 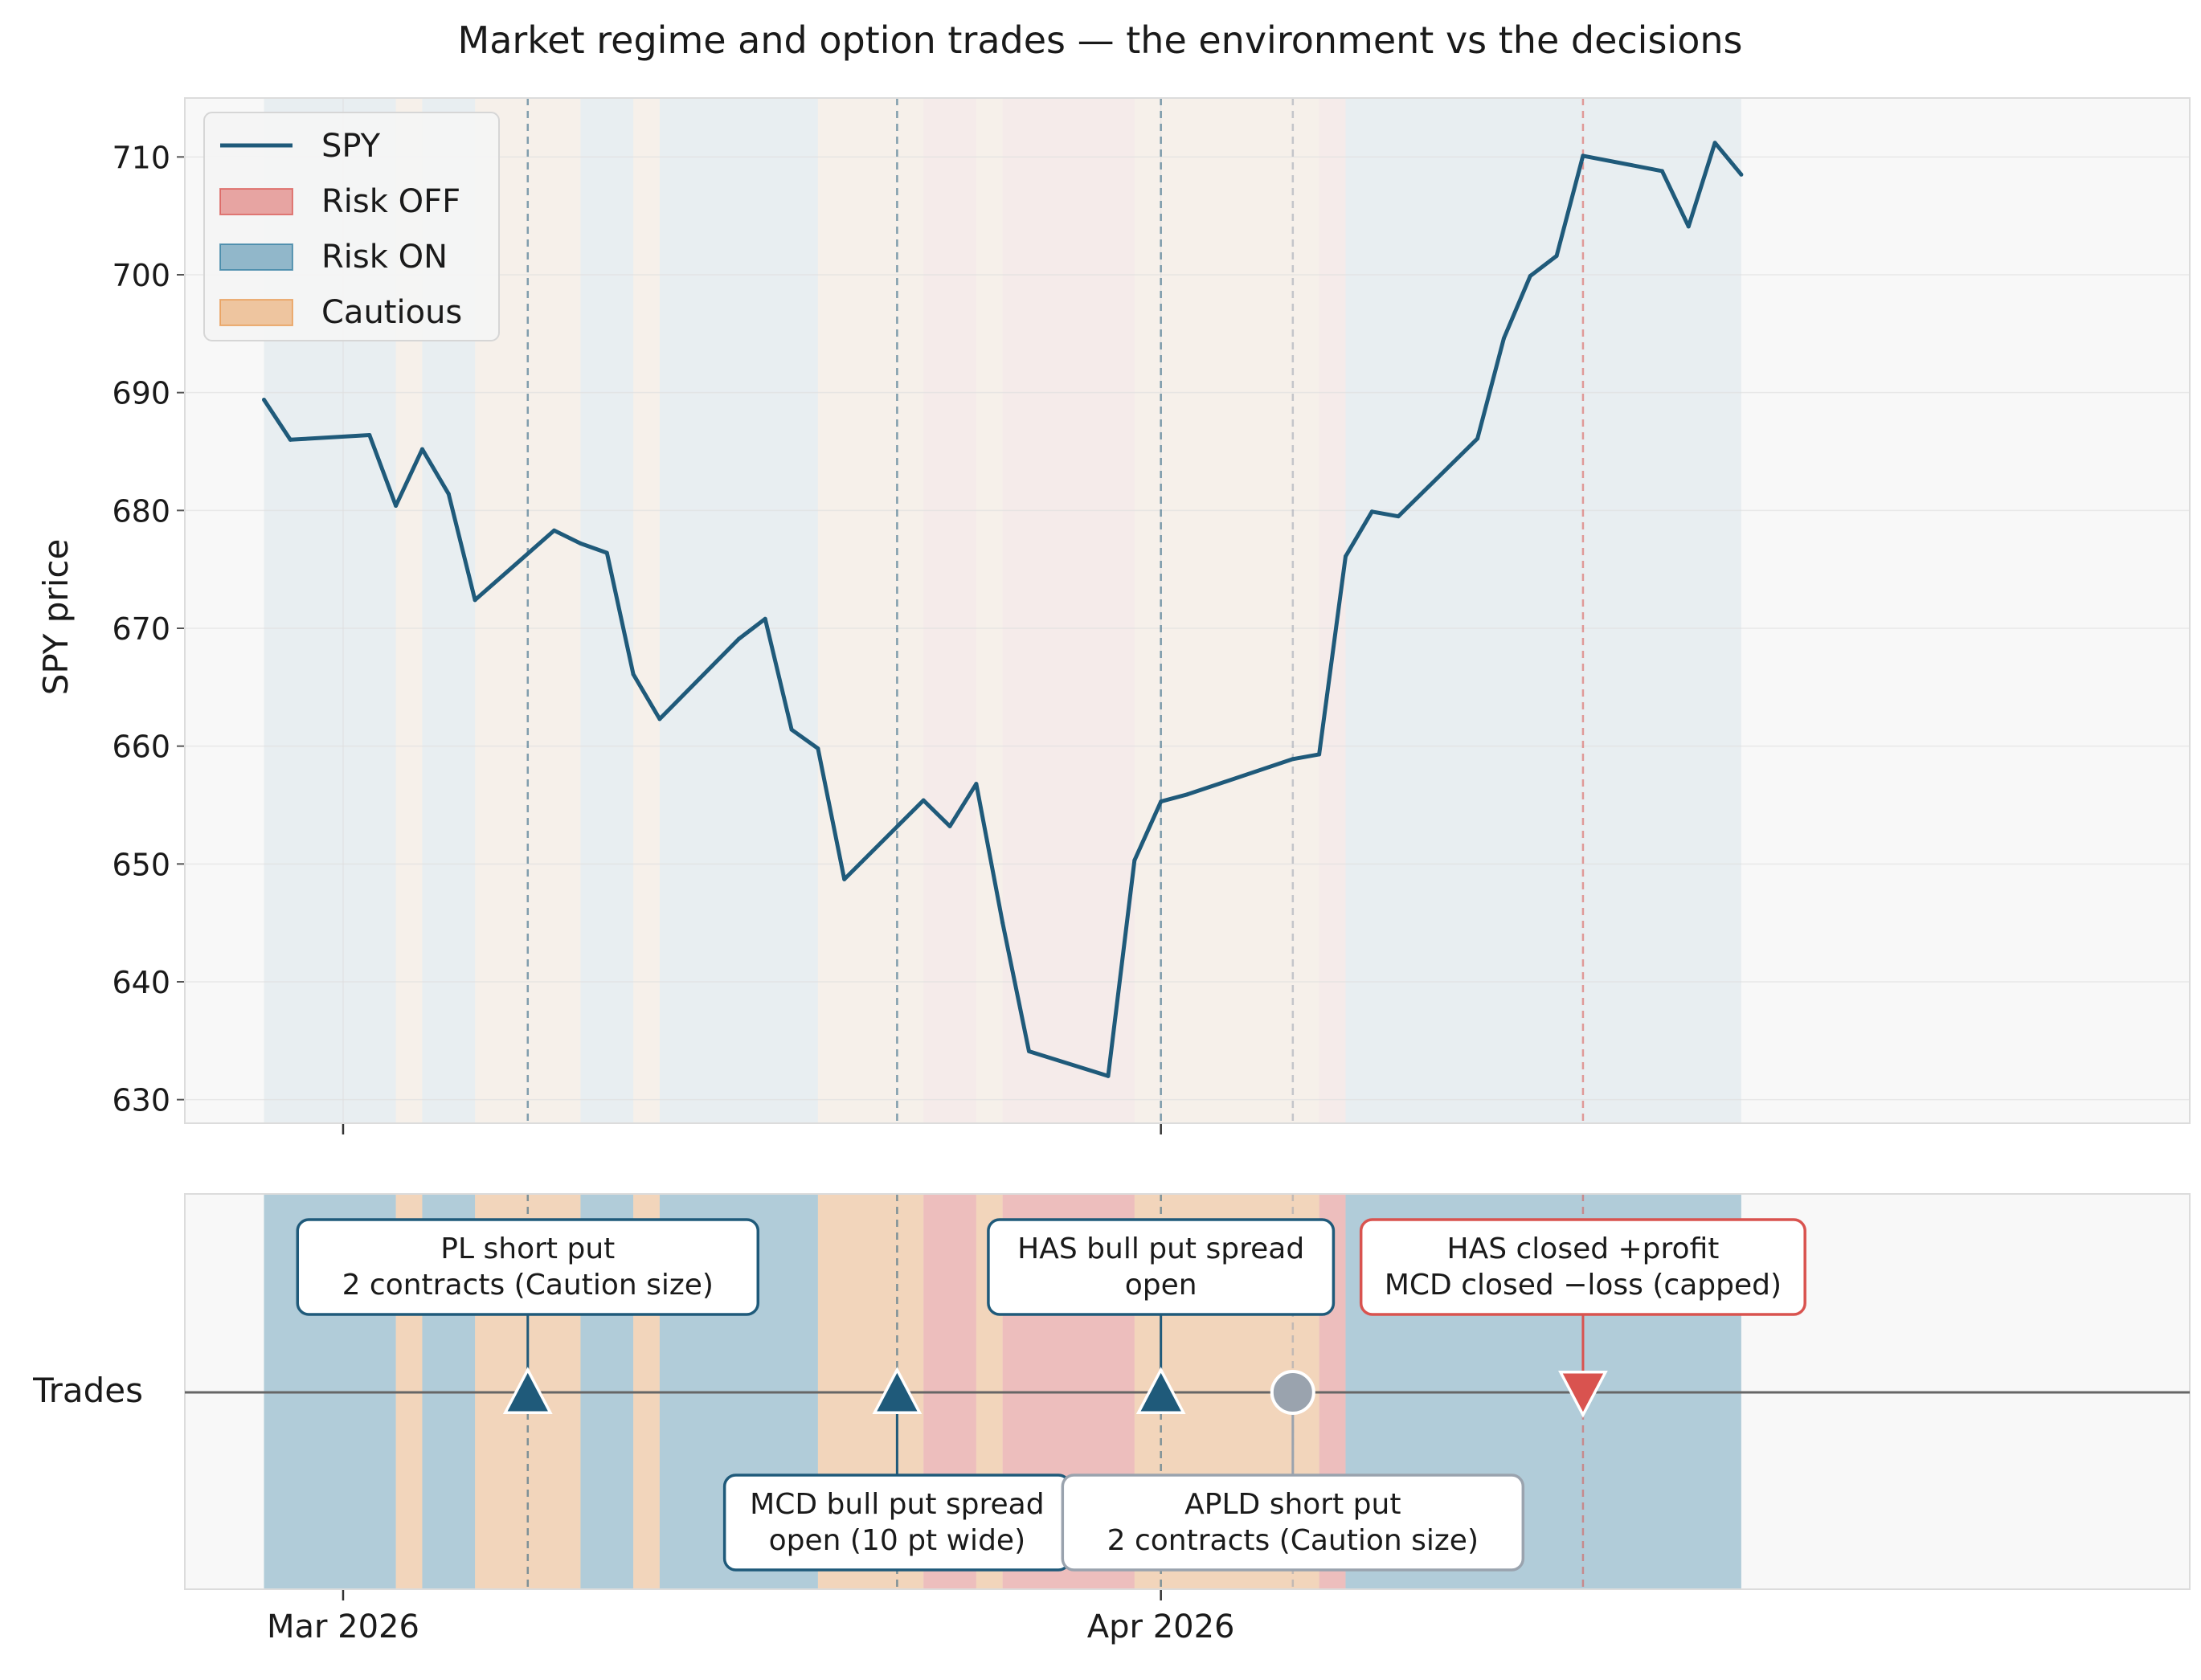 What do you see at coordinates (390, 201) in the screenshot?
I see `legend-label: Risk OFF` at bounding box center [390, 201].